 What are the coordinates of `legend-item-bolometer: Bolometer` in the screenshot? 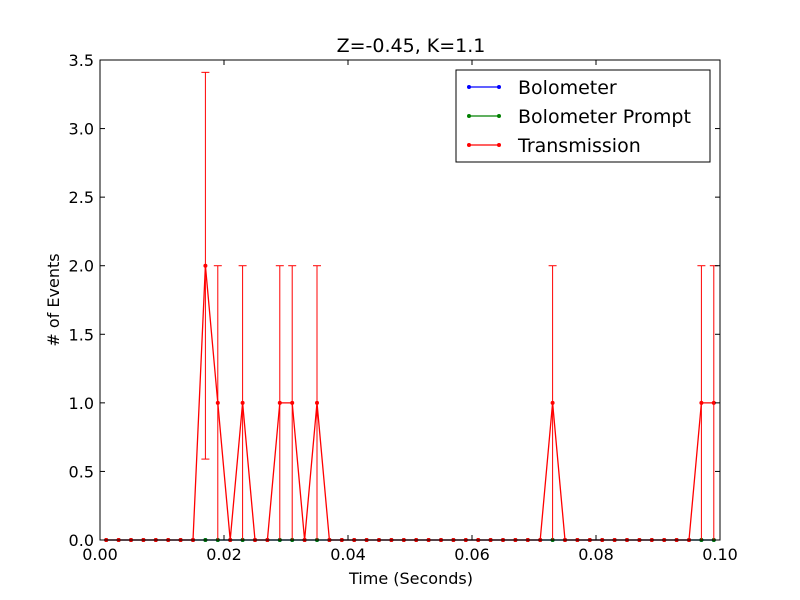 It's located at (542, 88).